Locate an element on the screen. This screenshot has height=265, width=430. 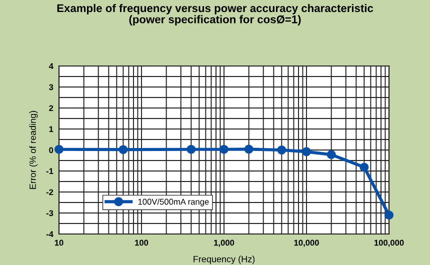
chart-title: Example of frequency versus power accuracy characteristic (power specification for cosØ=1) is located at coordinates (215, 15).